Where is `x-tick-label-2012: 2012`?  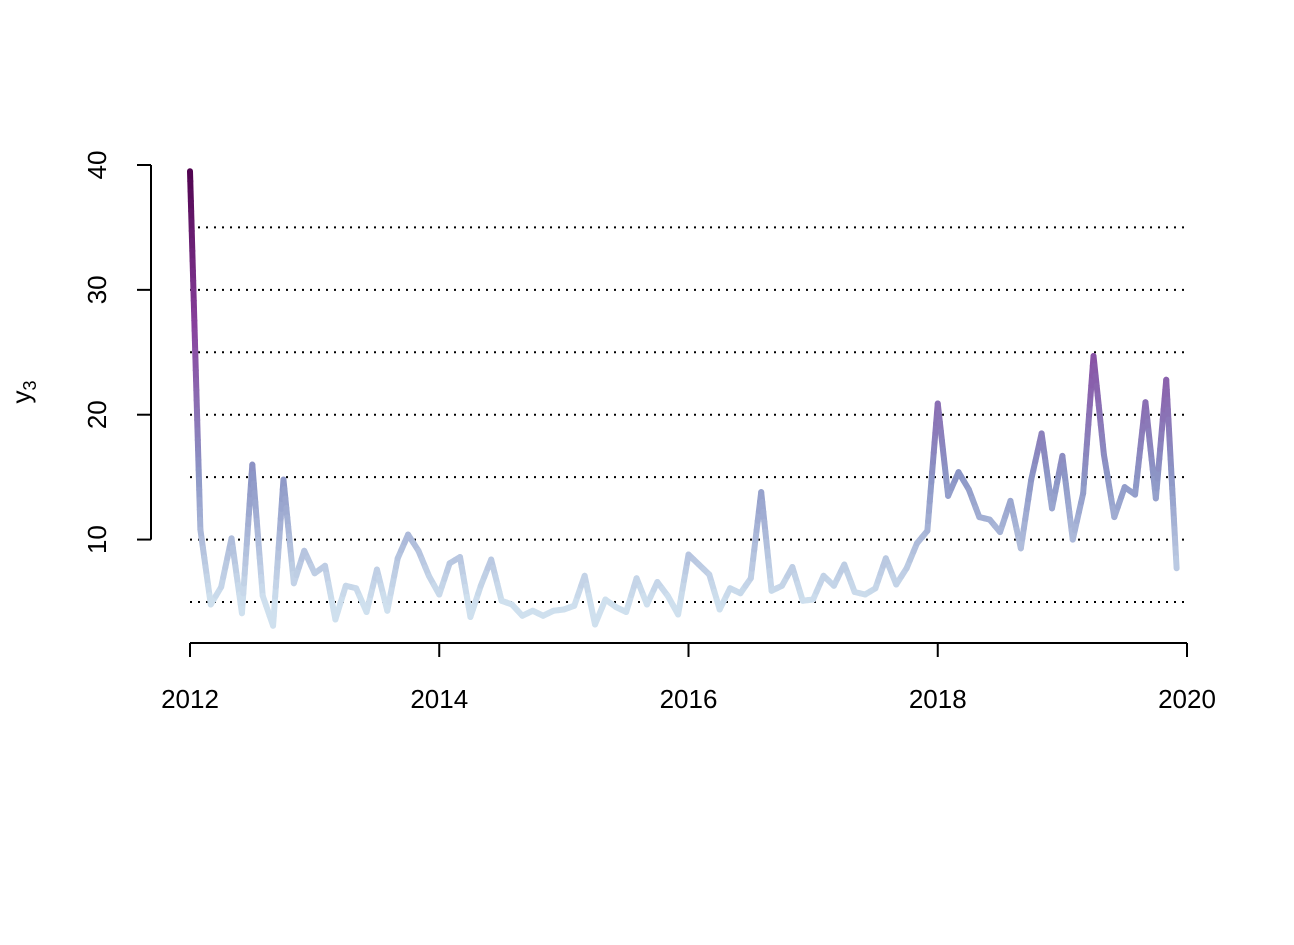 x-tick-label-2012: 2012 is located at coordinates (190, 699).